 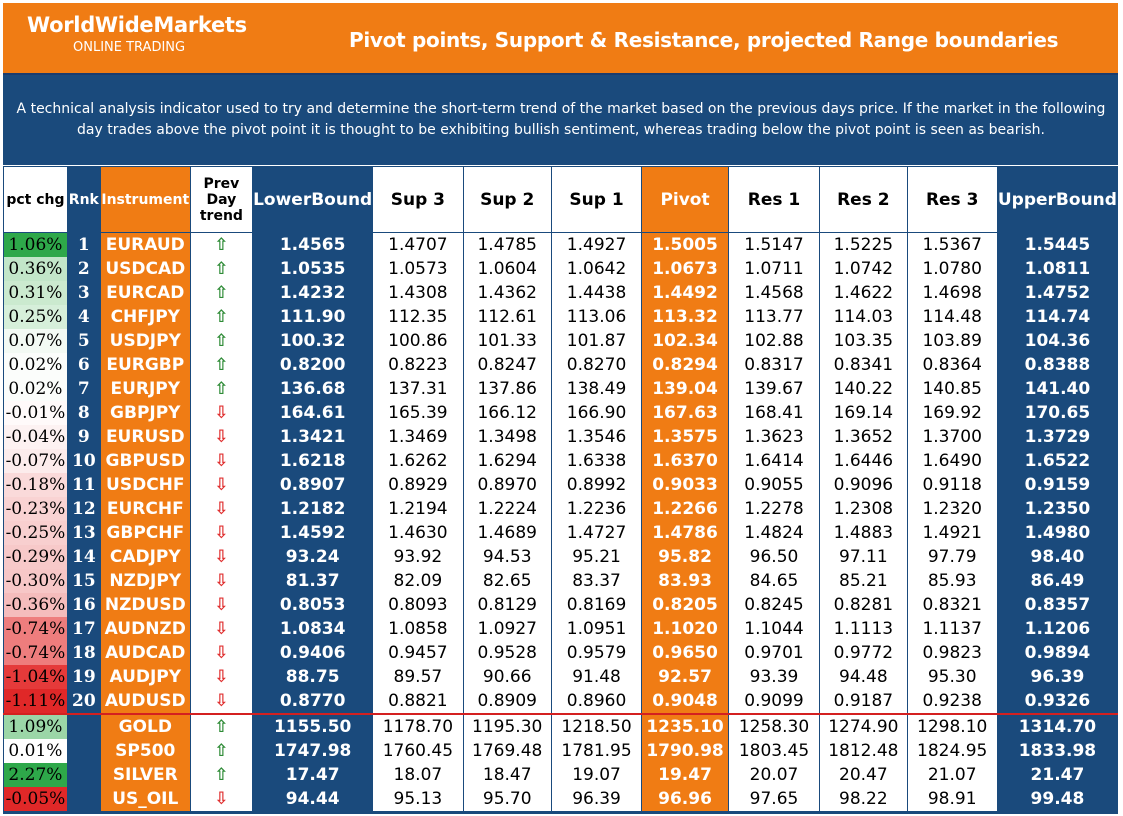 I want to click on instrument-cell: USDCAD, so click(x=145, y=269).